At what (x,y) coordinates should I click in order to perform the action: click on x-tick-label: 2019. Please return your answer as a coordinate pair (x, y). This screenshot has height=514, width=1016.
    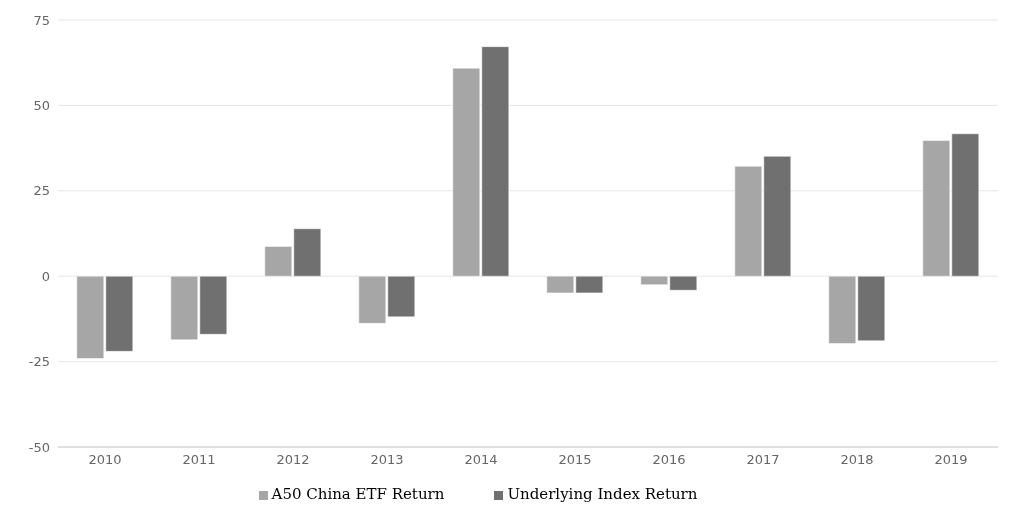
    Looking at the image, I should click on (951, 460).